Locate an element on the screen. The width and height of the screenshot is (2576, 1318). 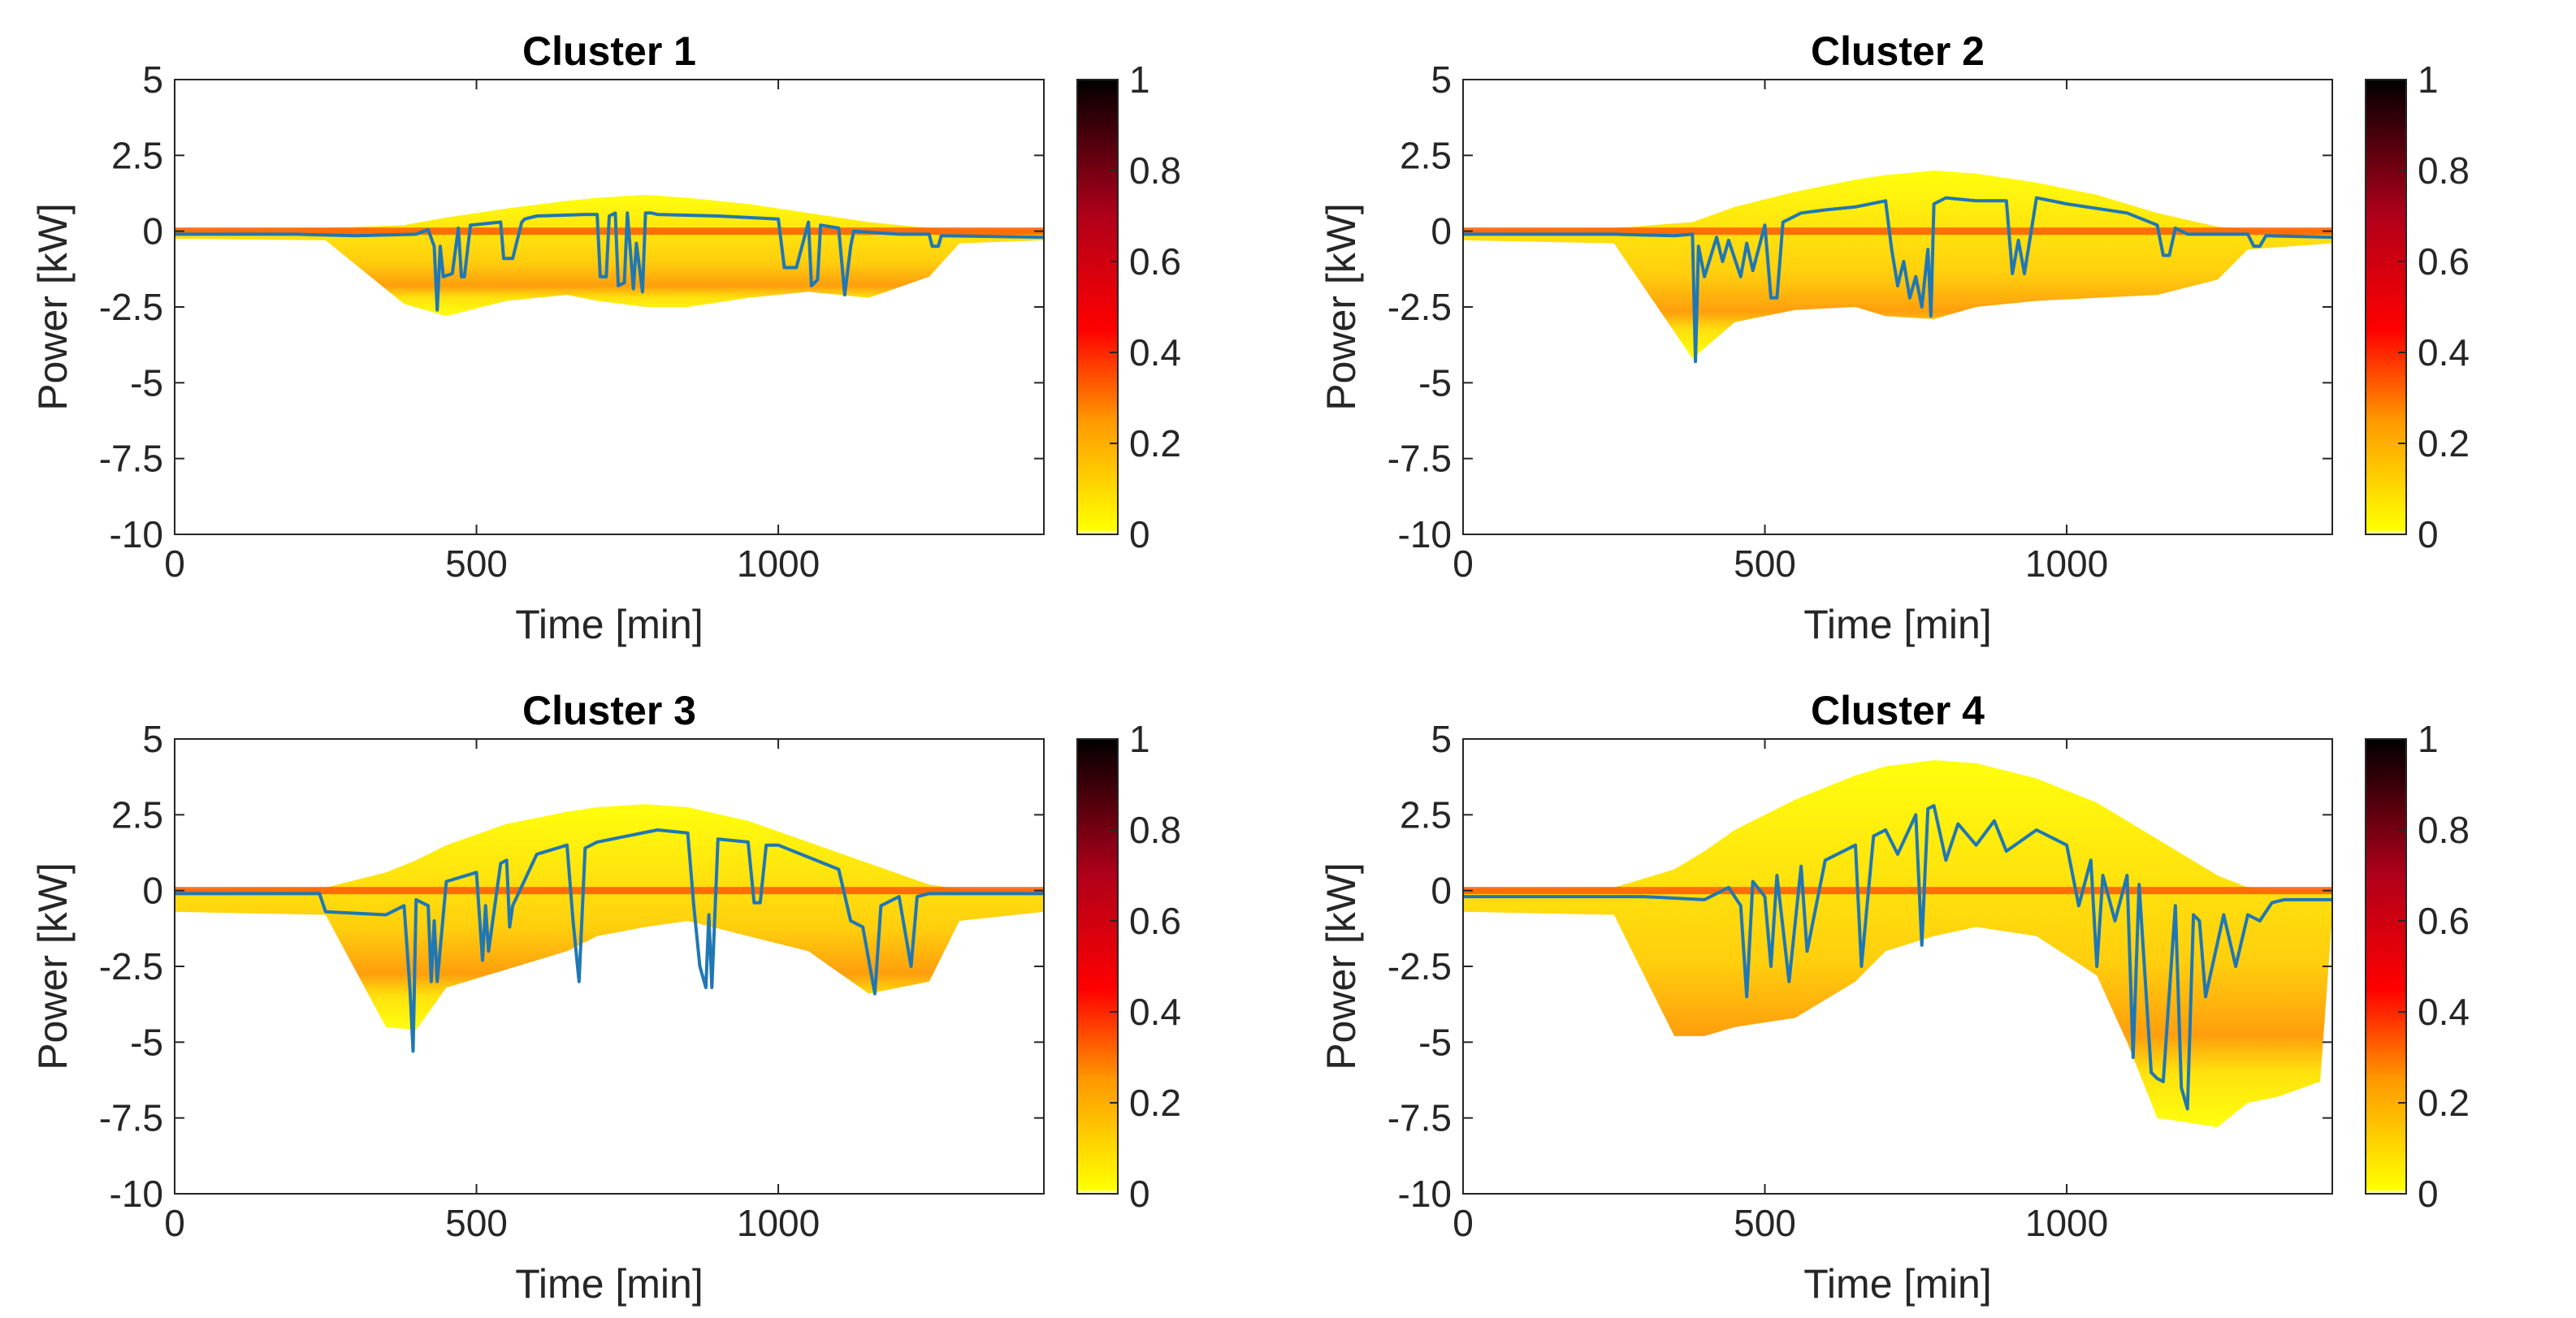
plot-area is located at coordinates (609, 307).